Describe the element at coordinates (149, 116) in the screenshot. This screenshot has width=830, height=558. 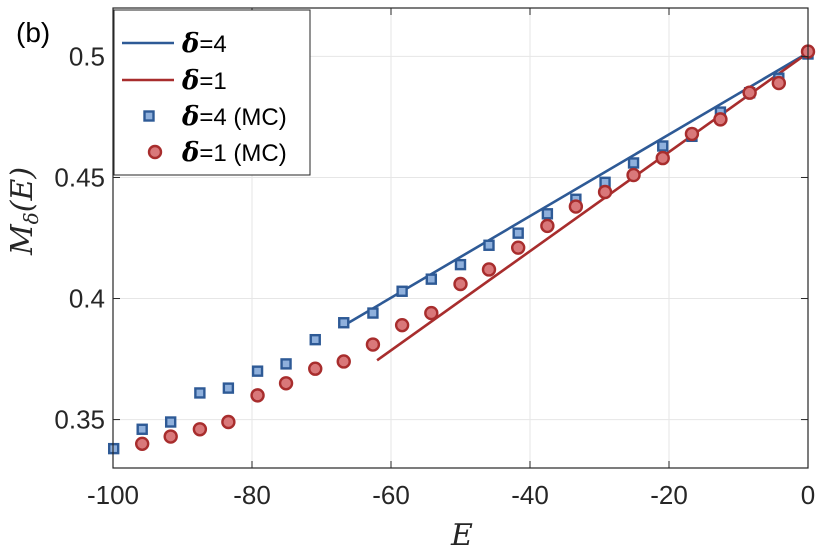
I see `legend-square-swatch` at that location.